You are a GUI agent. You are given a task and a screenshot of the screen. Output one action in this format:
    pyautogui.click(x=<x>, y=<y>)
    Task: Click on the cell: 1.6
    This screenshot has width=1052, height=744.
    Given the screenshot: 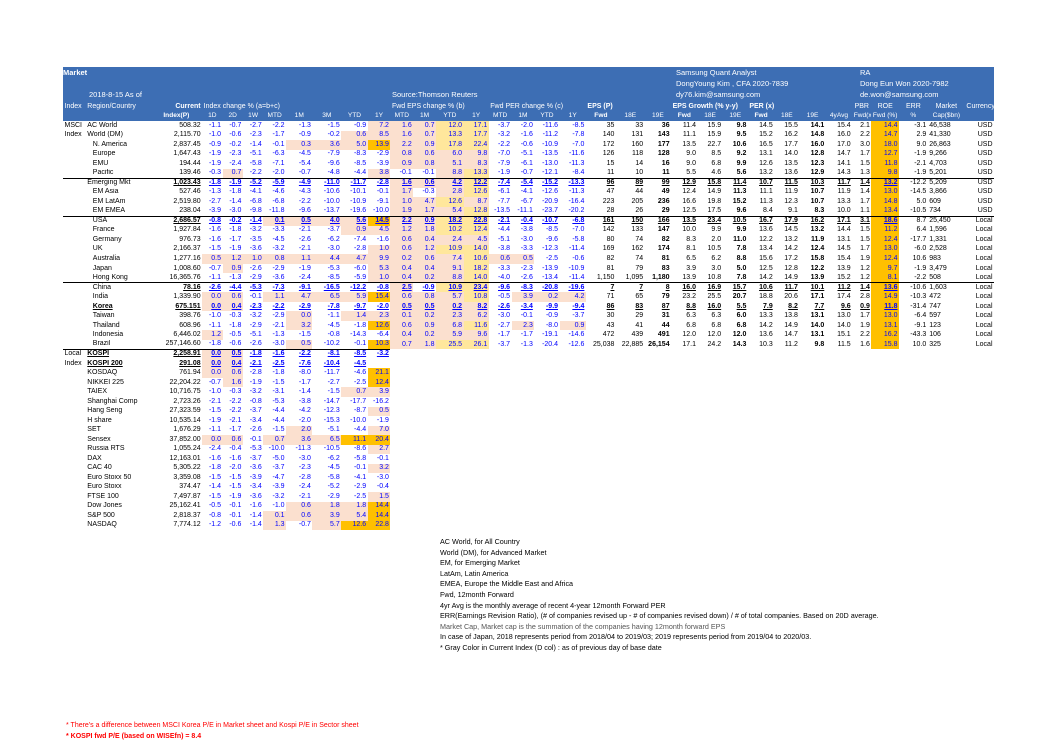 What is the action you would take?
    pyautogui.click(x=865, y=344)
    